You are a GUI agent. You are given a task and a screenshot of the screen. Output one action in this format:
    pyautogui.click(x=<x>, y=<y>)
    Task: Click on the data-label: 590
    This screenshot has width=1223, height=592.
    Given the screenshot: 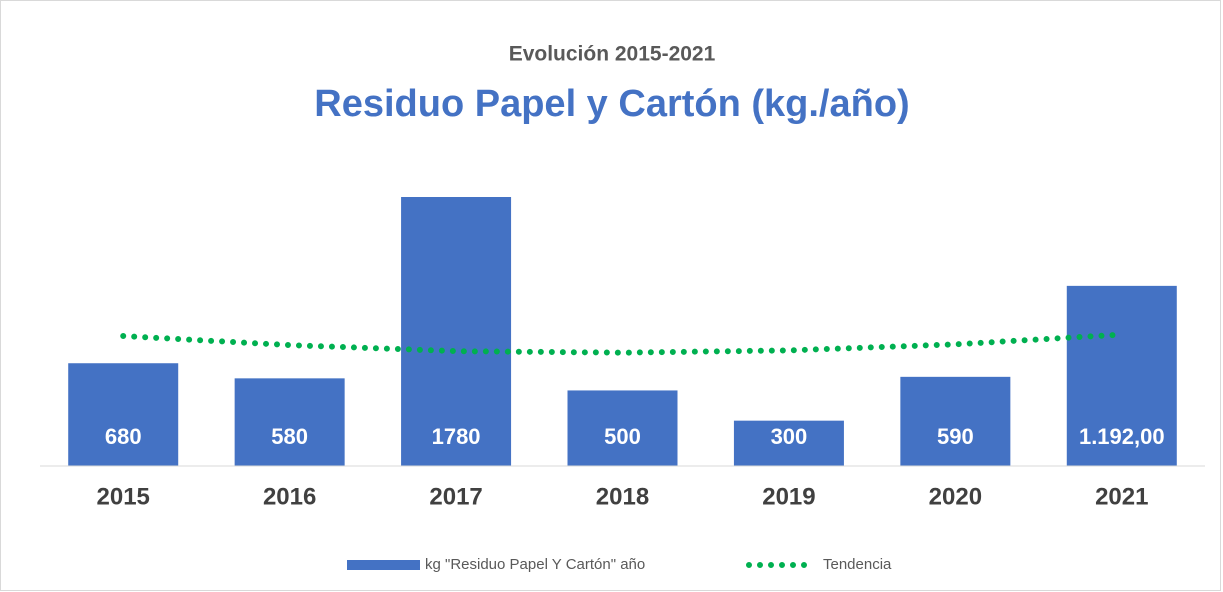 What is the action you would take?
    pyautogui.click(x=955, y=436)
    